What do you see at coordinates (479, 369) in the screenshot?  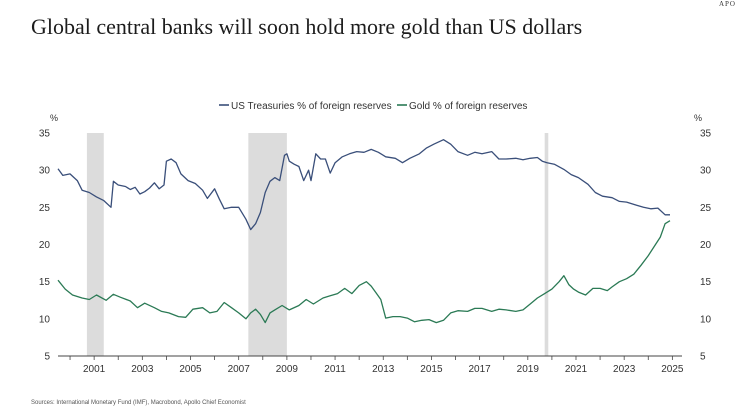 I see `x-tick-label: 2017` at bounding box center [479, 369].